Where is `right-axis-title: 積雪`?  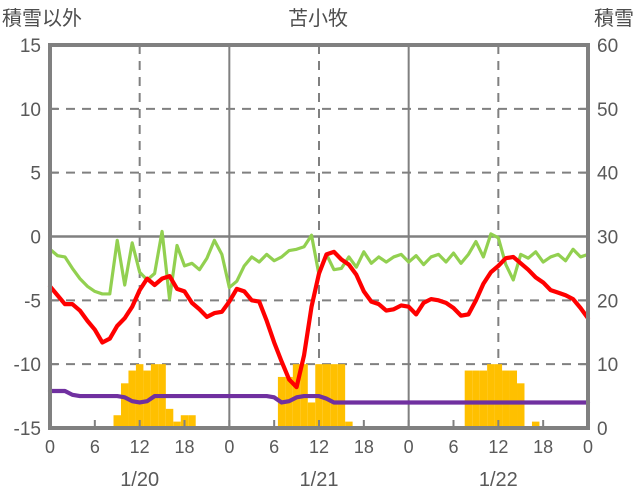 right-axis-title: 積雪 is located at coordinates (614, 19).